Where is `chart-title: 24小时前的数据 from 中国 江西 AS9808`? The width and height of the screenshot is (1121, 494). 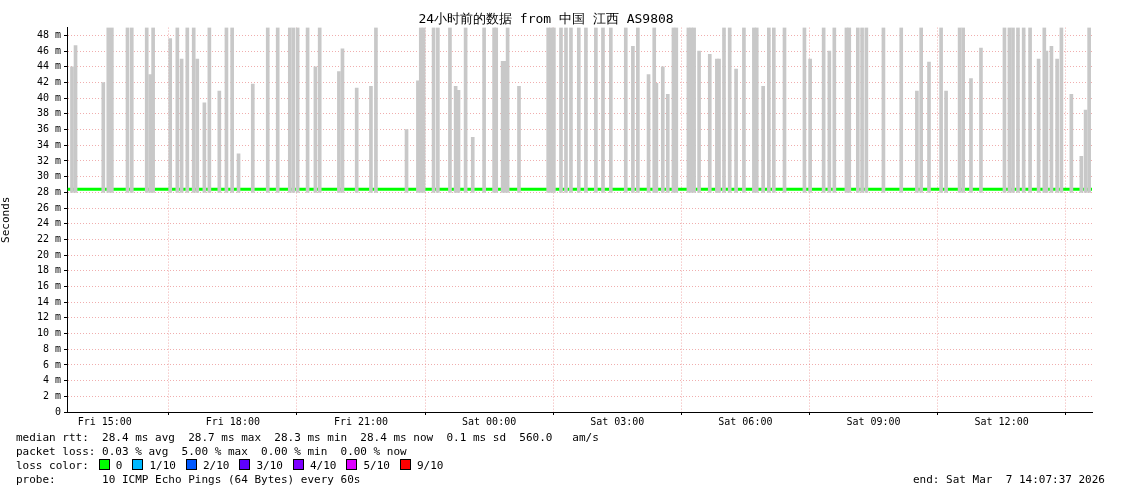 chart-title: 24小时前的数据 from 中国 江西 AS9808 is located at coordinates (546, 19).